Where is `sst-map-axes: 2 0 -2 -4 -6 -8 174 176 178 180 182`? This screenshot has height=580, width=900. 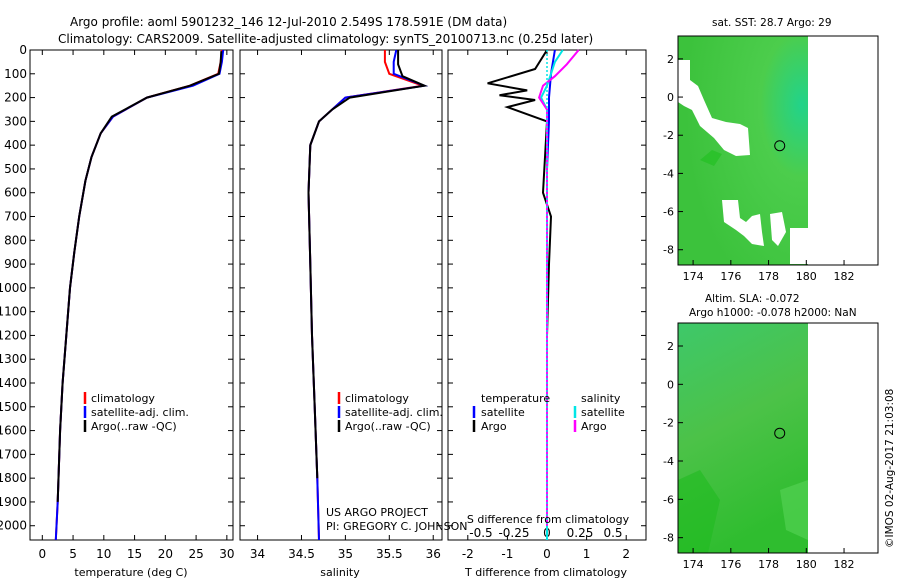
sst-map-axes: 2 0 -2 -4 -6 -8 174 176 178 180 182 is located at coordinates (759, 168).